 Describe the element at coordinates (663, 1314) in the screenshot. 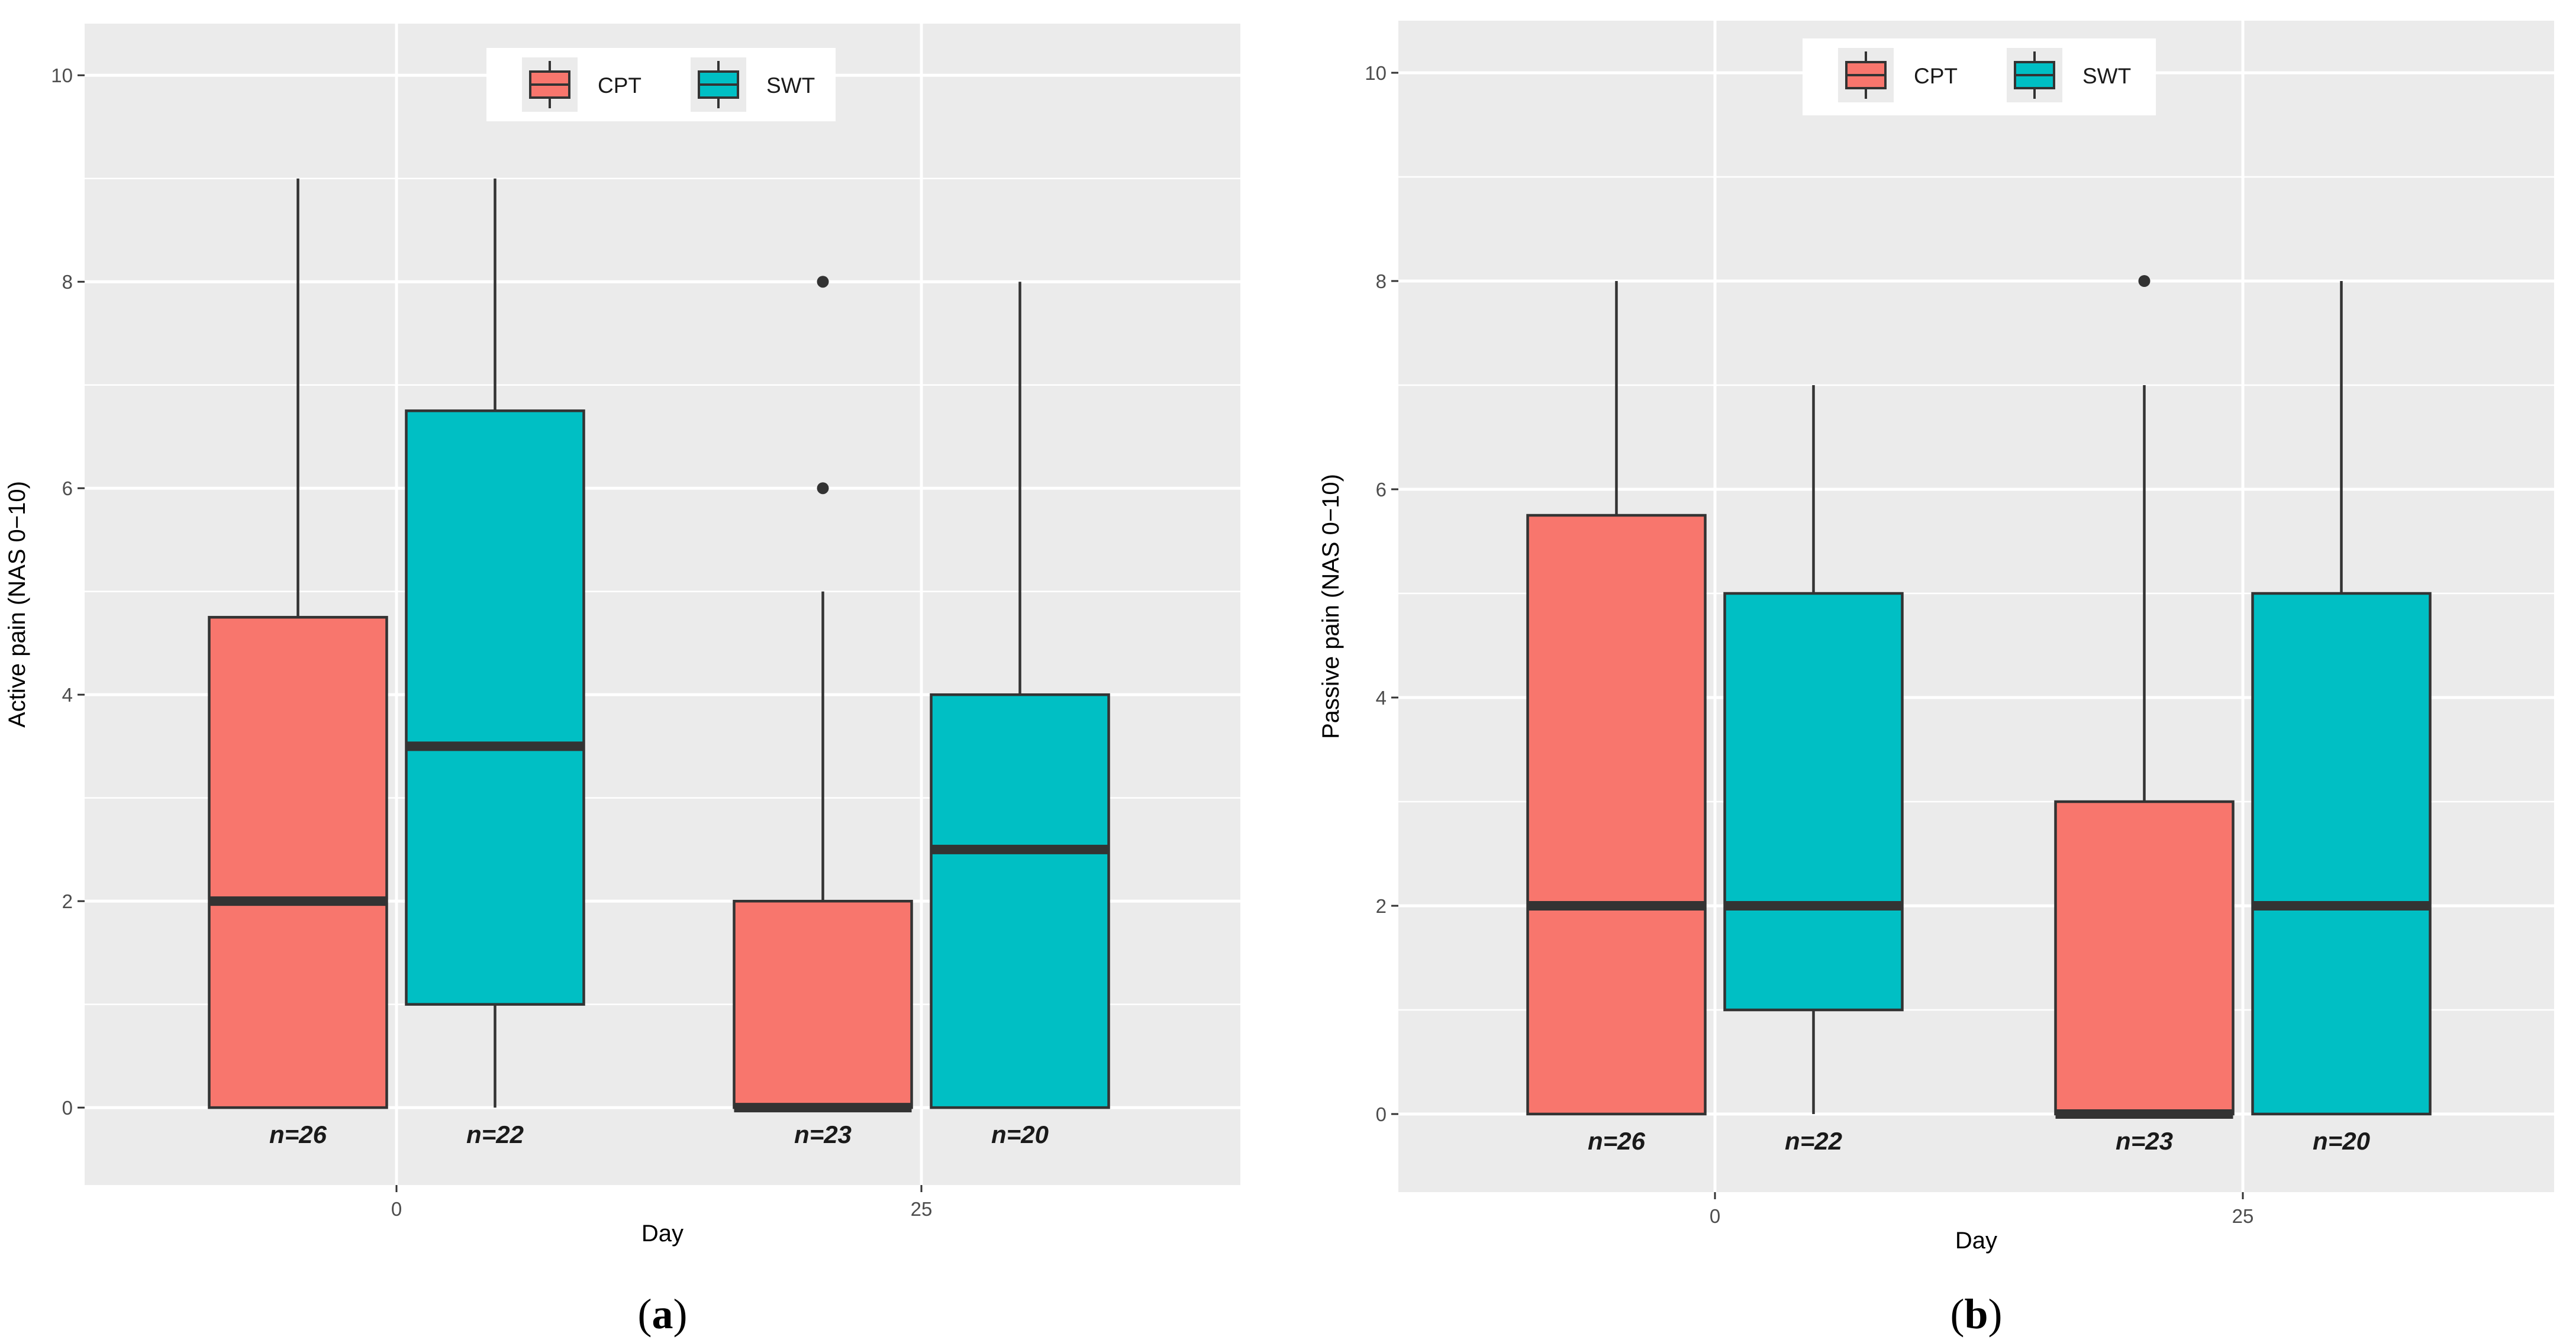

I see `panel-label: (a)` at that location.